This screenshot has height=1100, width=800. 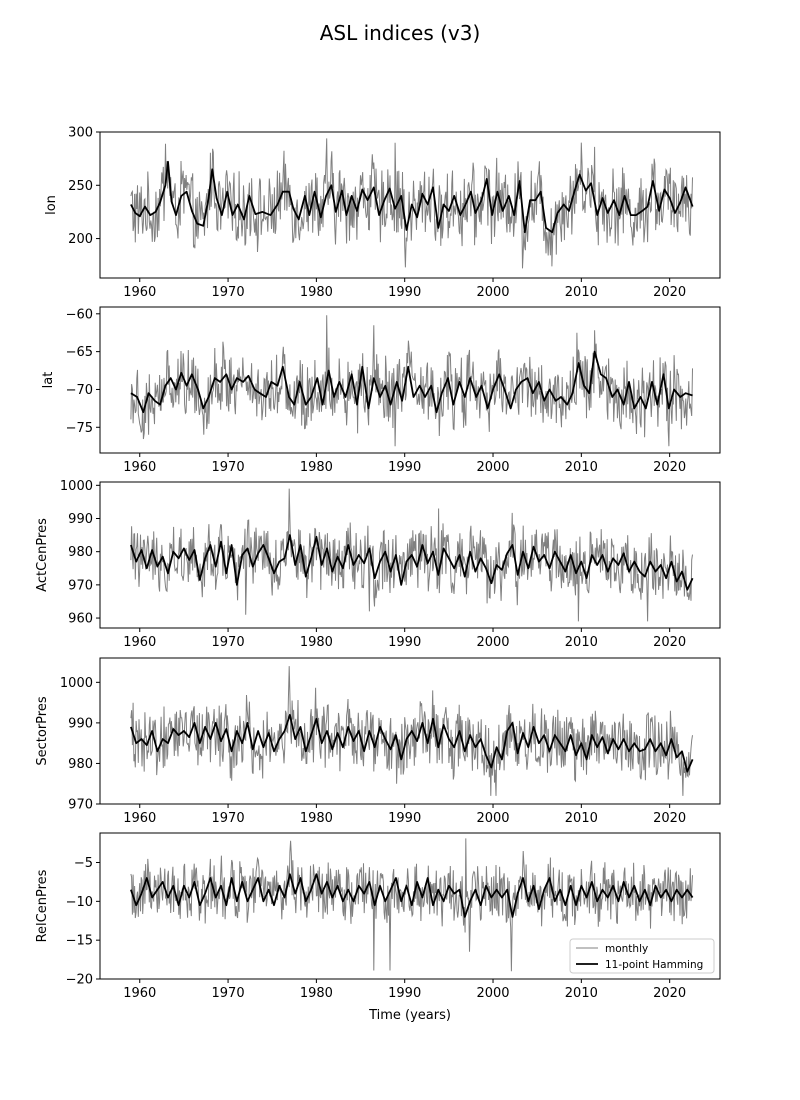 I want to click on legend-box, so click(x=642, y=956).